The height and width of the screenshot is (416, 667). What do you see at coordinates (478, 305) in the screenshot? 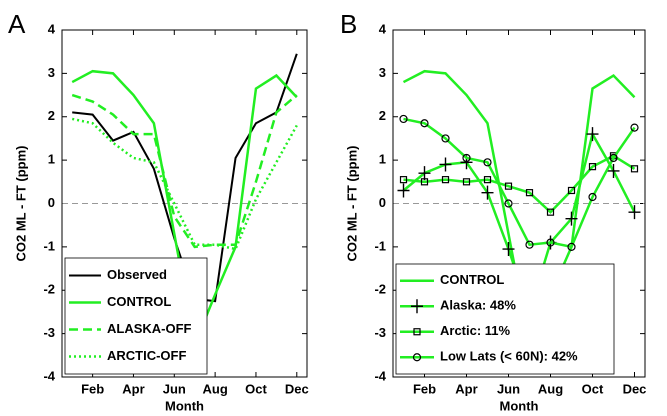
I see `legend-label: Alaska: 48%` at bounding box center [478, 305].